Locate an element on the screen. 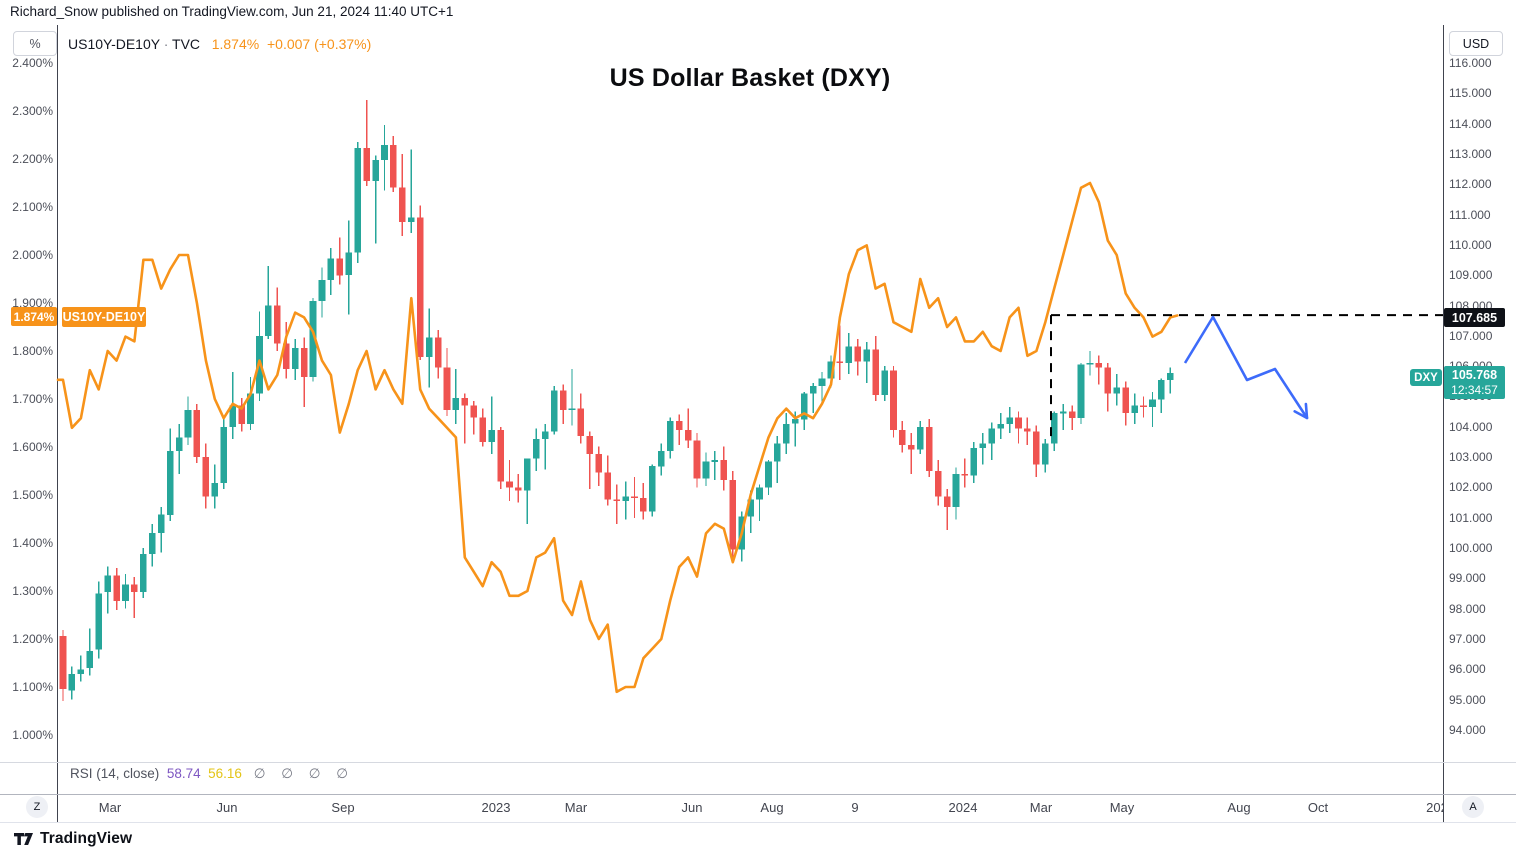  left-axis-tick: 1.700% is located at coordinates (32, 399).